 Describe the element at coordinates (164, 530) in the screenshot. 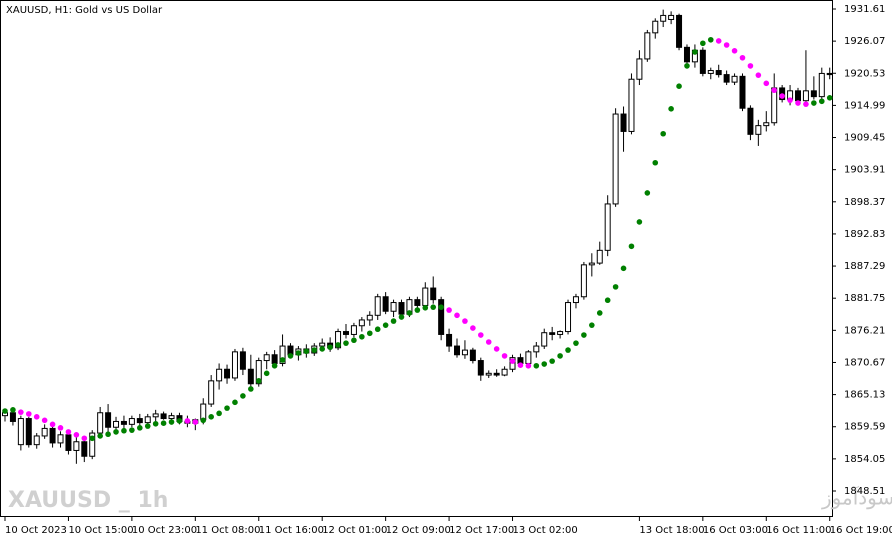

I see `x-tick-label: 10 Oct 23:00` at that location.